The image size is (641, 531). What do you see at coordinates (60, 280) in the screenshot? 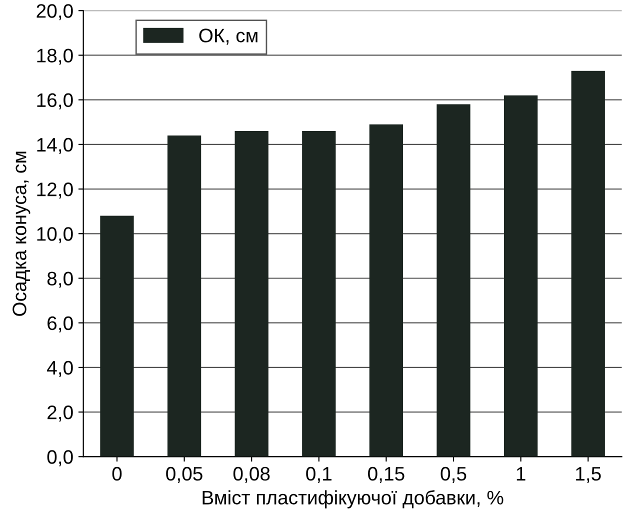
I see `y-tick-label: 8,0` at bounding box center [60, 280].